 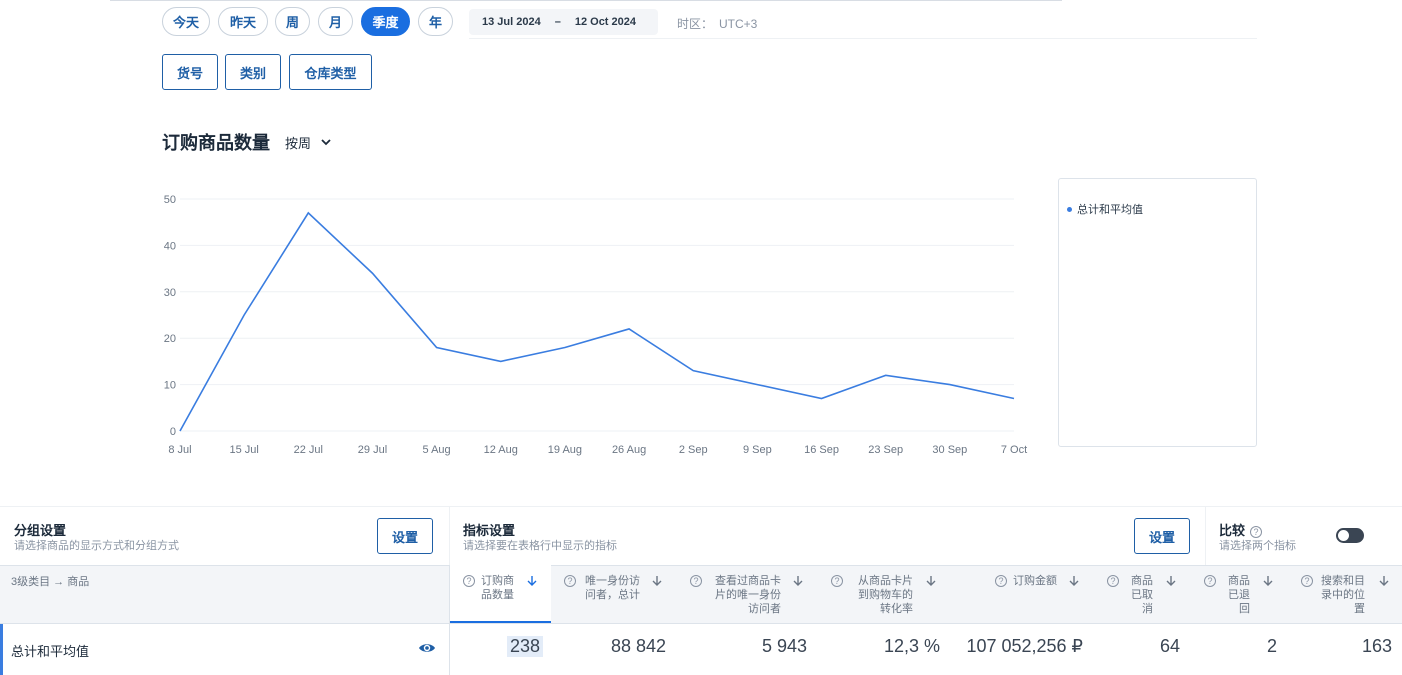 What do you see at coordinates (701, 649) in the screenshot?
I see `table-row: 总计和平均值` at bounding box center [701, 649].